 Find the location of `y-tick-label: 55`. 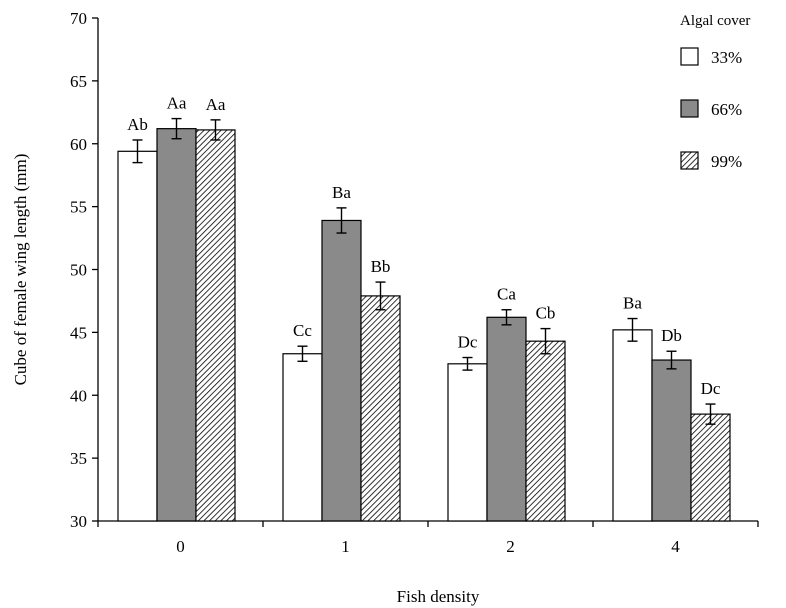

y-tick-label: 55 is located at coordinates (78, 207).